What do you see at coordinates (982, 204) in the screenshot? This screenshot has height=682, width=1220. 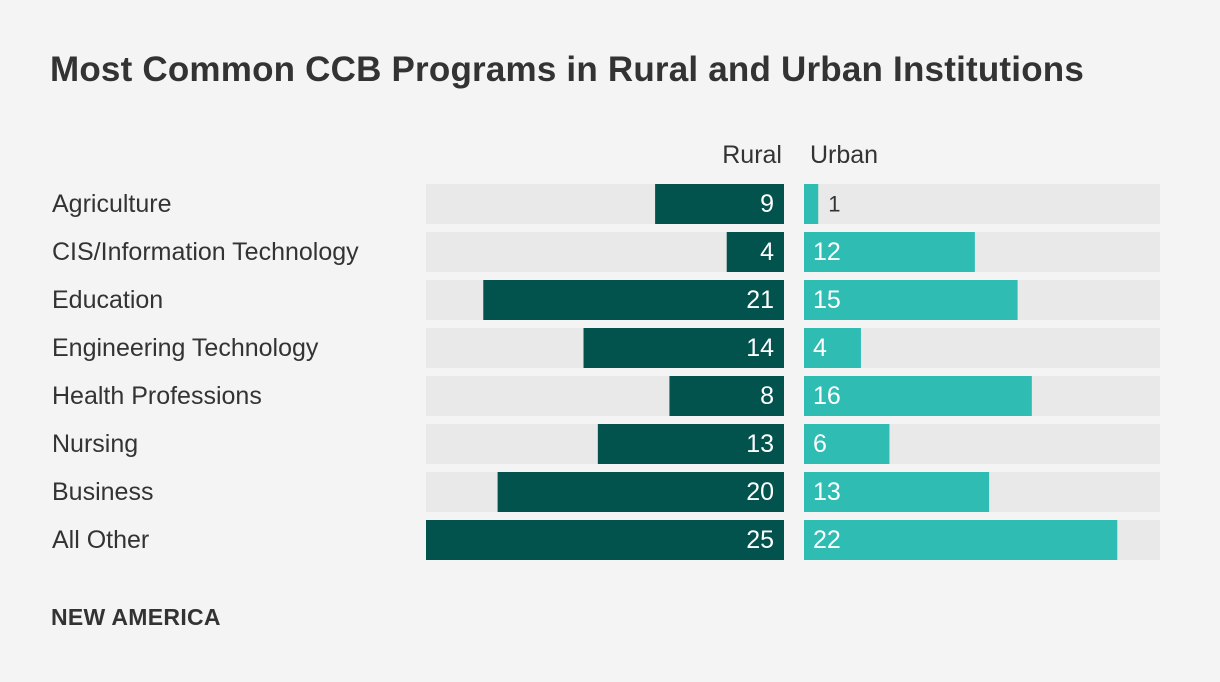 I see `track-urban-agriculture` at bounding box center [982, 204].